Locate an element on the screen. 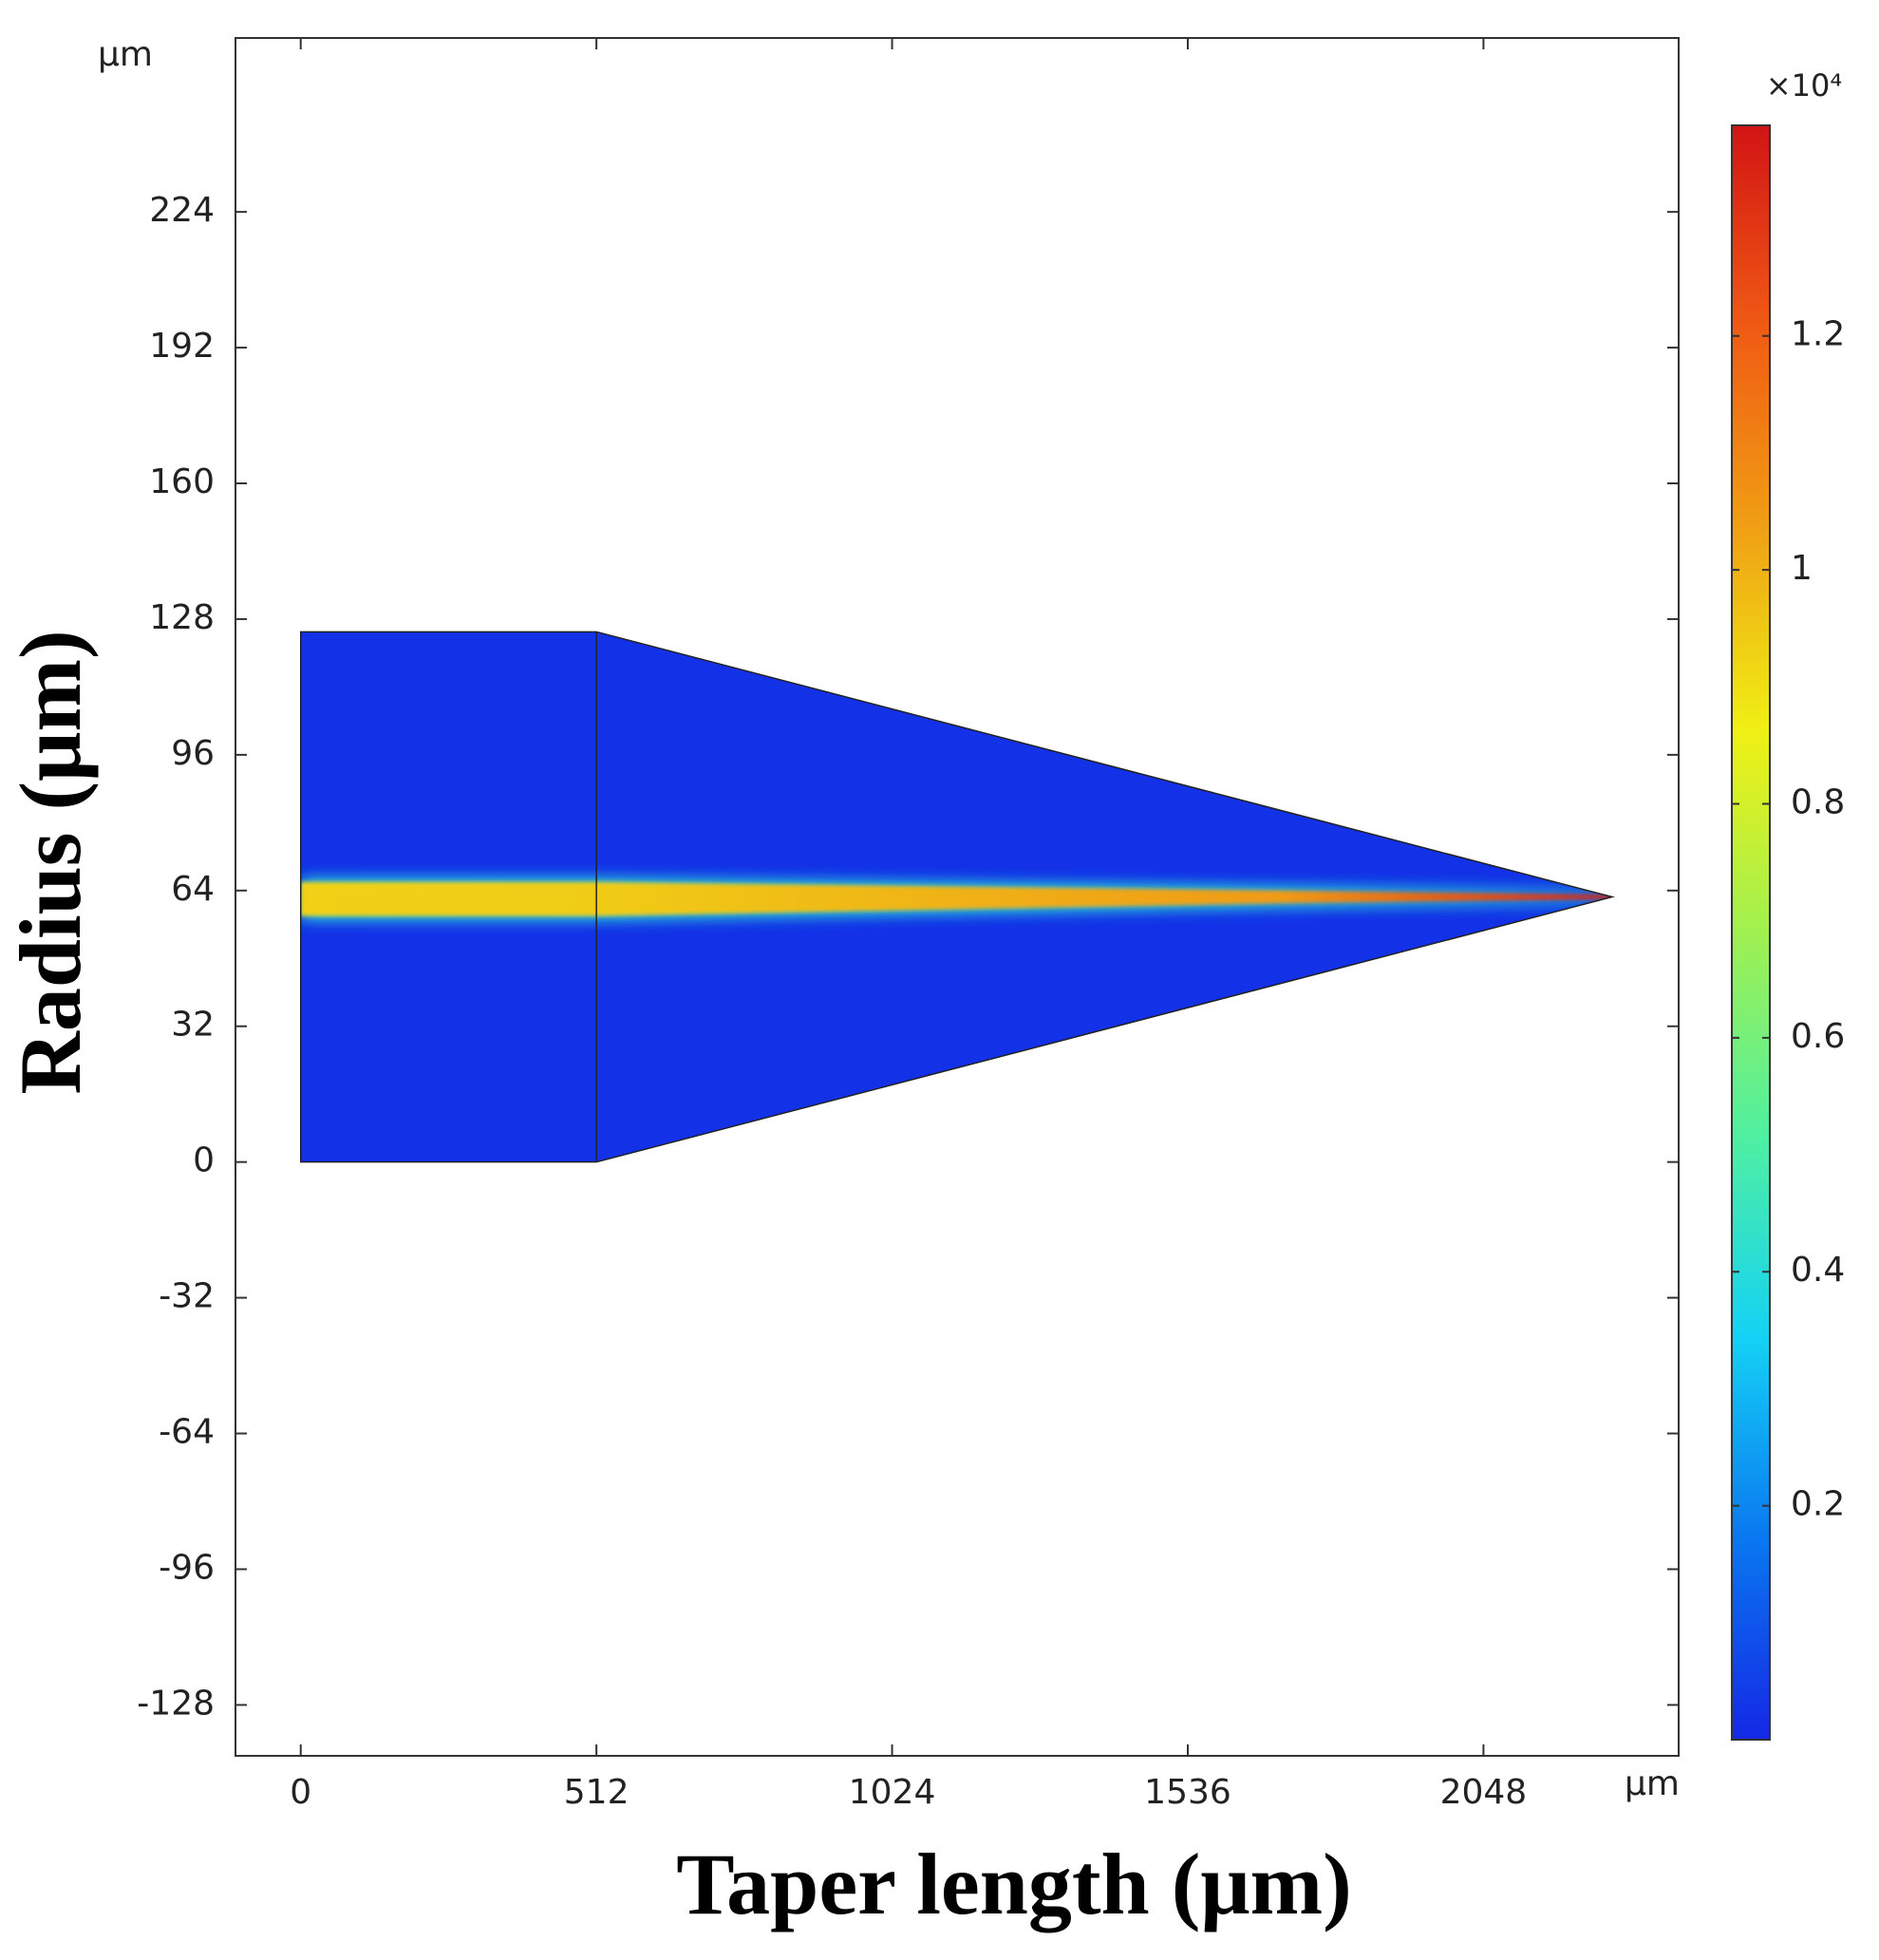 The image size is (1879, 1960). y-tick-label: 224 is located at coordinates (182, 210).